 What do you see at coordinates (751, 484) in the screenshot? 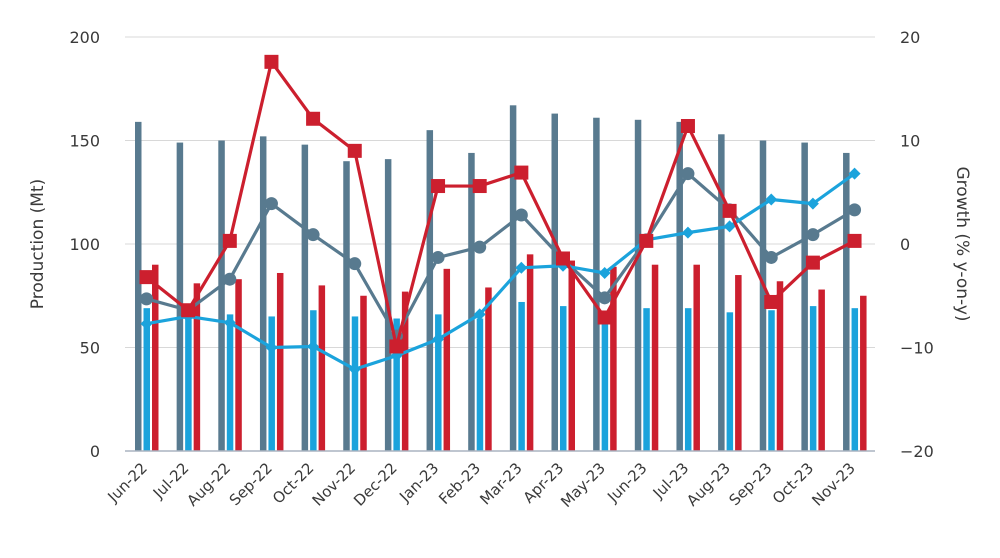
I see `x-tick-label: Sep-23` at bounding box center [751, 484].